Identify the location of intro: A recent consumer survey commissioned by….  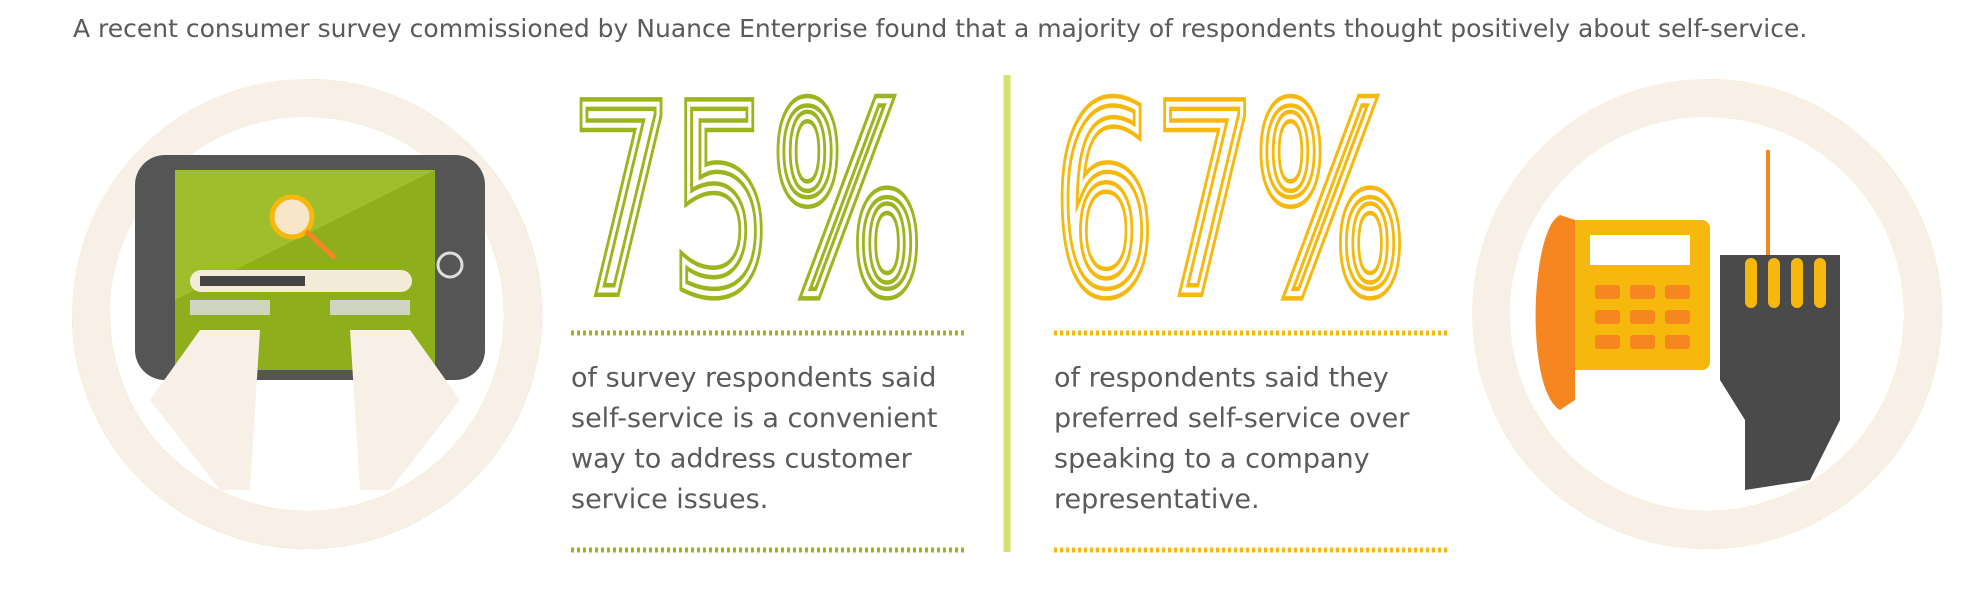
(940, 28).